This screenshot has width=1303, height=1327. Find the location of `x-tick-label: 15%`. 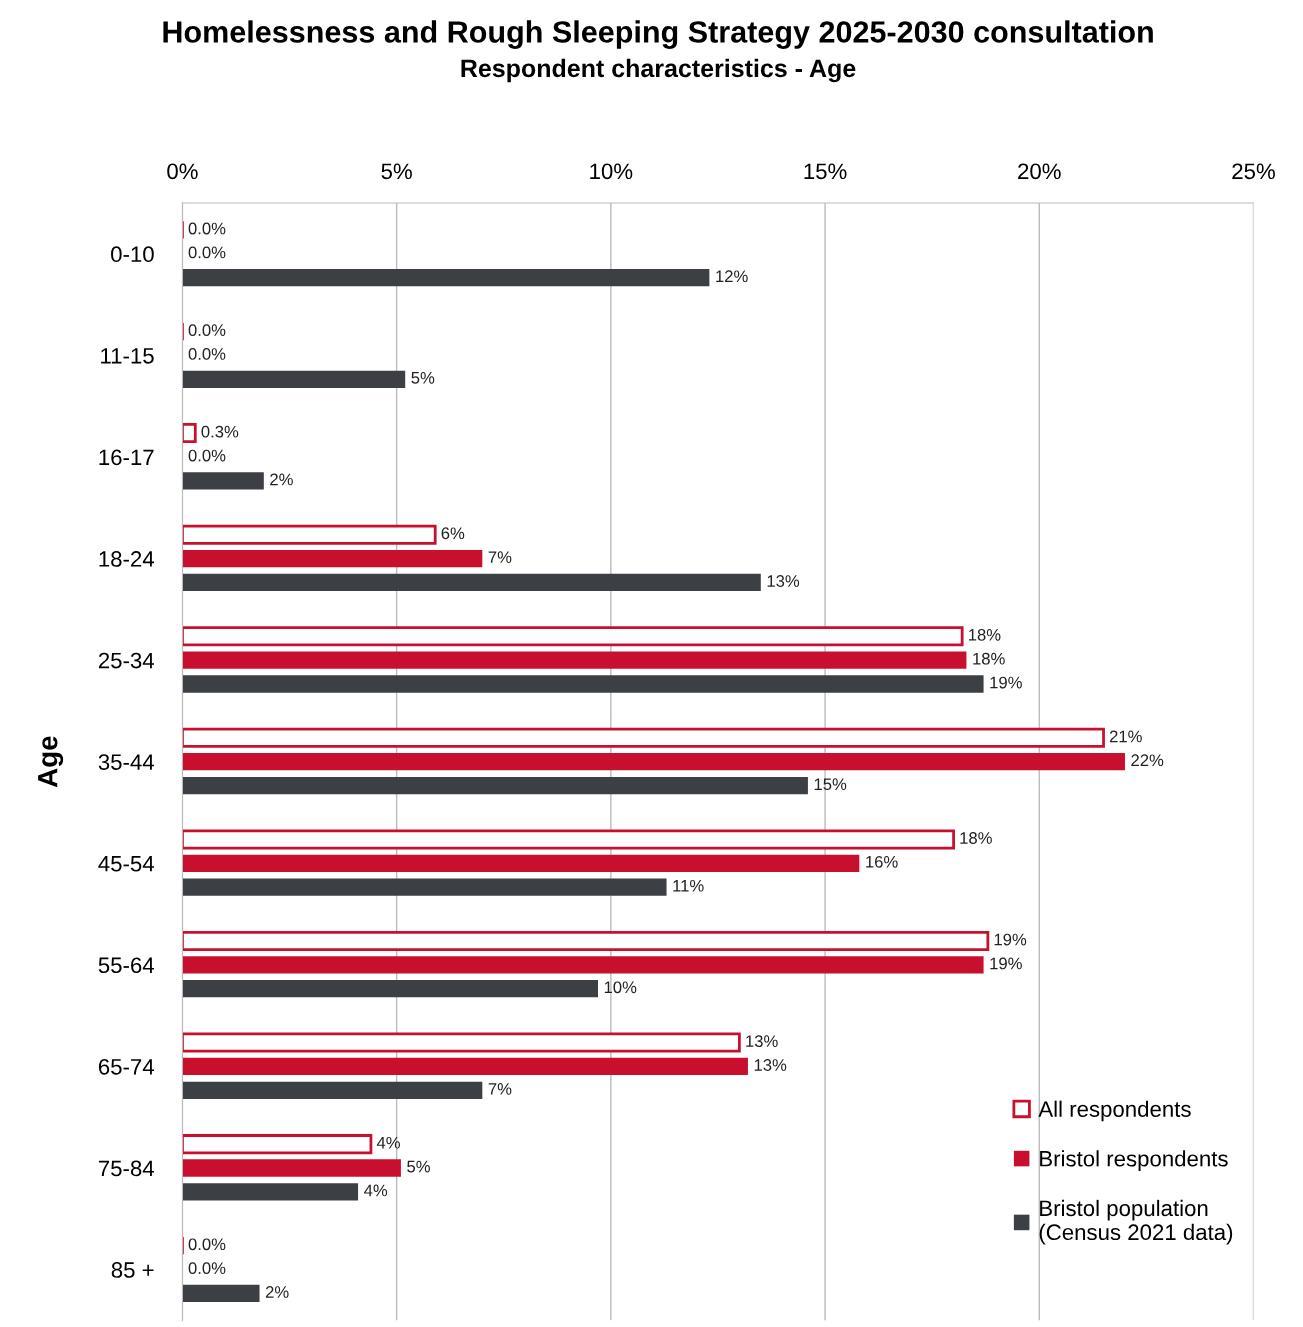

x-tick-label: 15% is located at coordinates (825, 171).